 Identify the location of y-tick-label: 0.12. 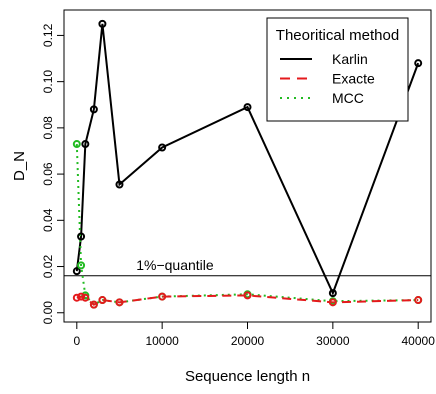
(48, 35).